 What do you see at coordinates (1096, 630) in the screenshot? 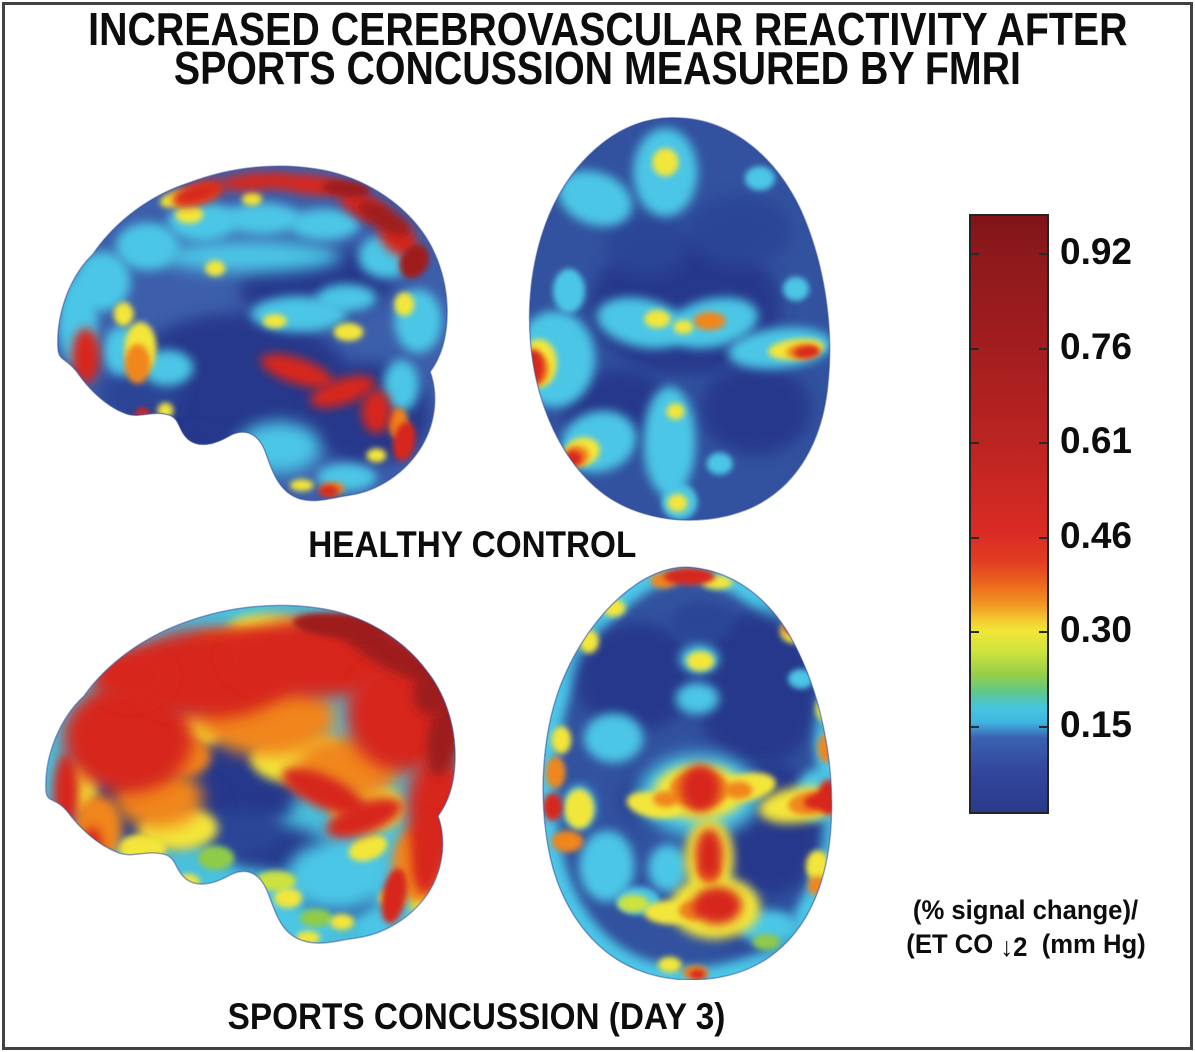
I see `colorbar-tick-label: 0.30` at bounding box center [1096, 630].